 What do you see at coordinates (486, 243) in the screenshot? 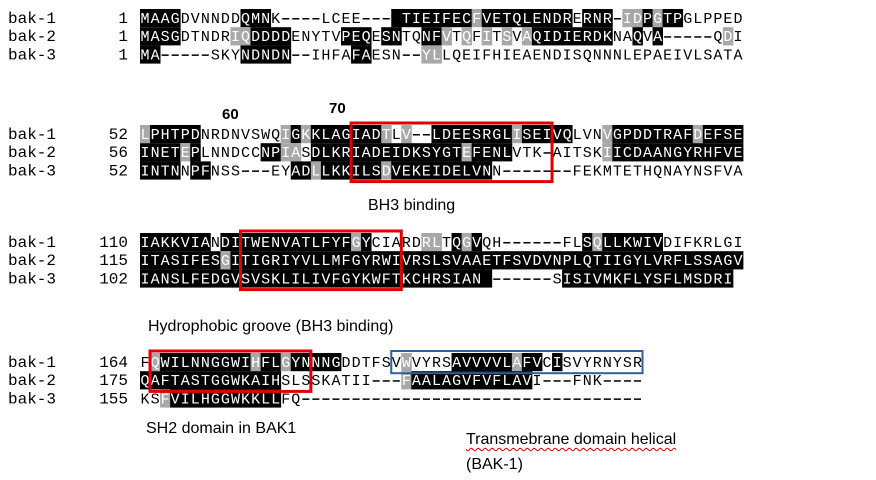
I see `residue: Q` at bounding box center [486, 243].